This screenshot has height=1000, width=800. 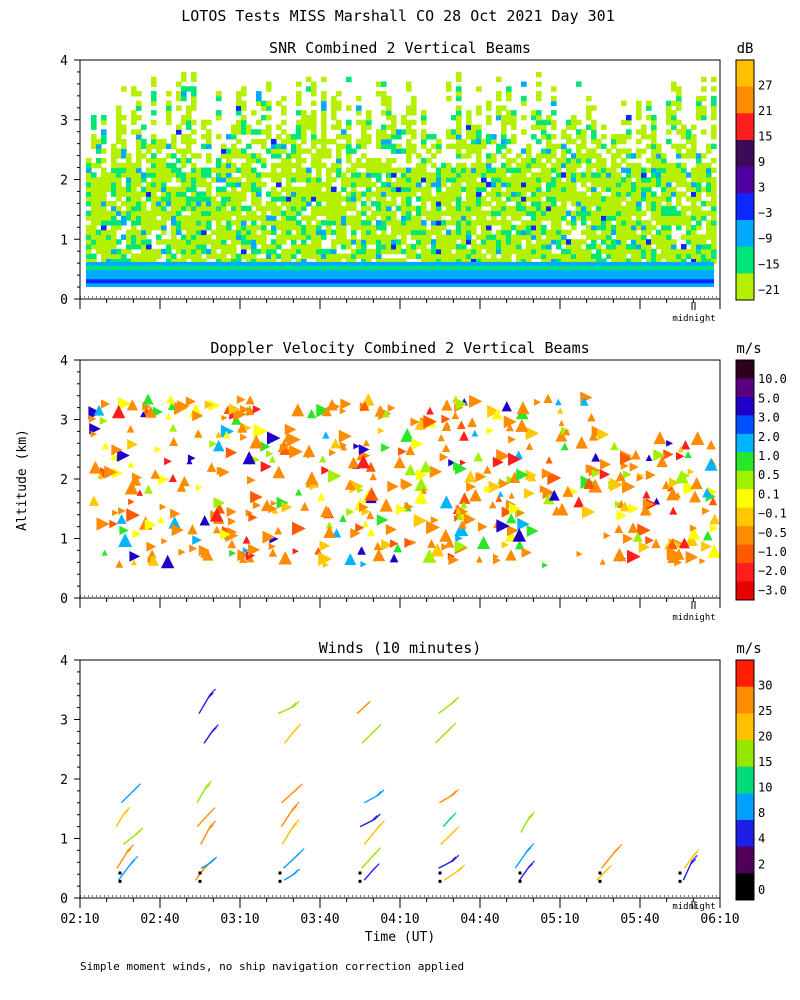 I want to click on winds-panel-title: Winds (10 minutes), so click(x=400, y=648).